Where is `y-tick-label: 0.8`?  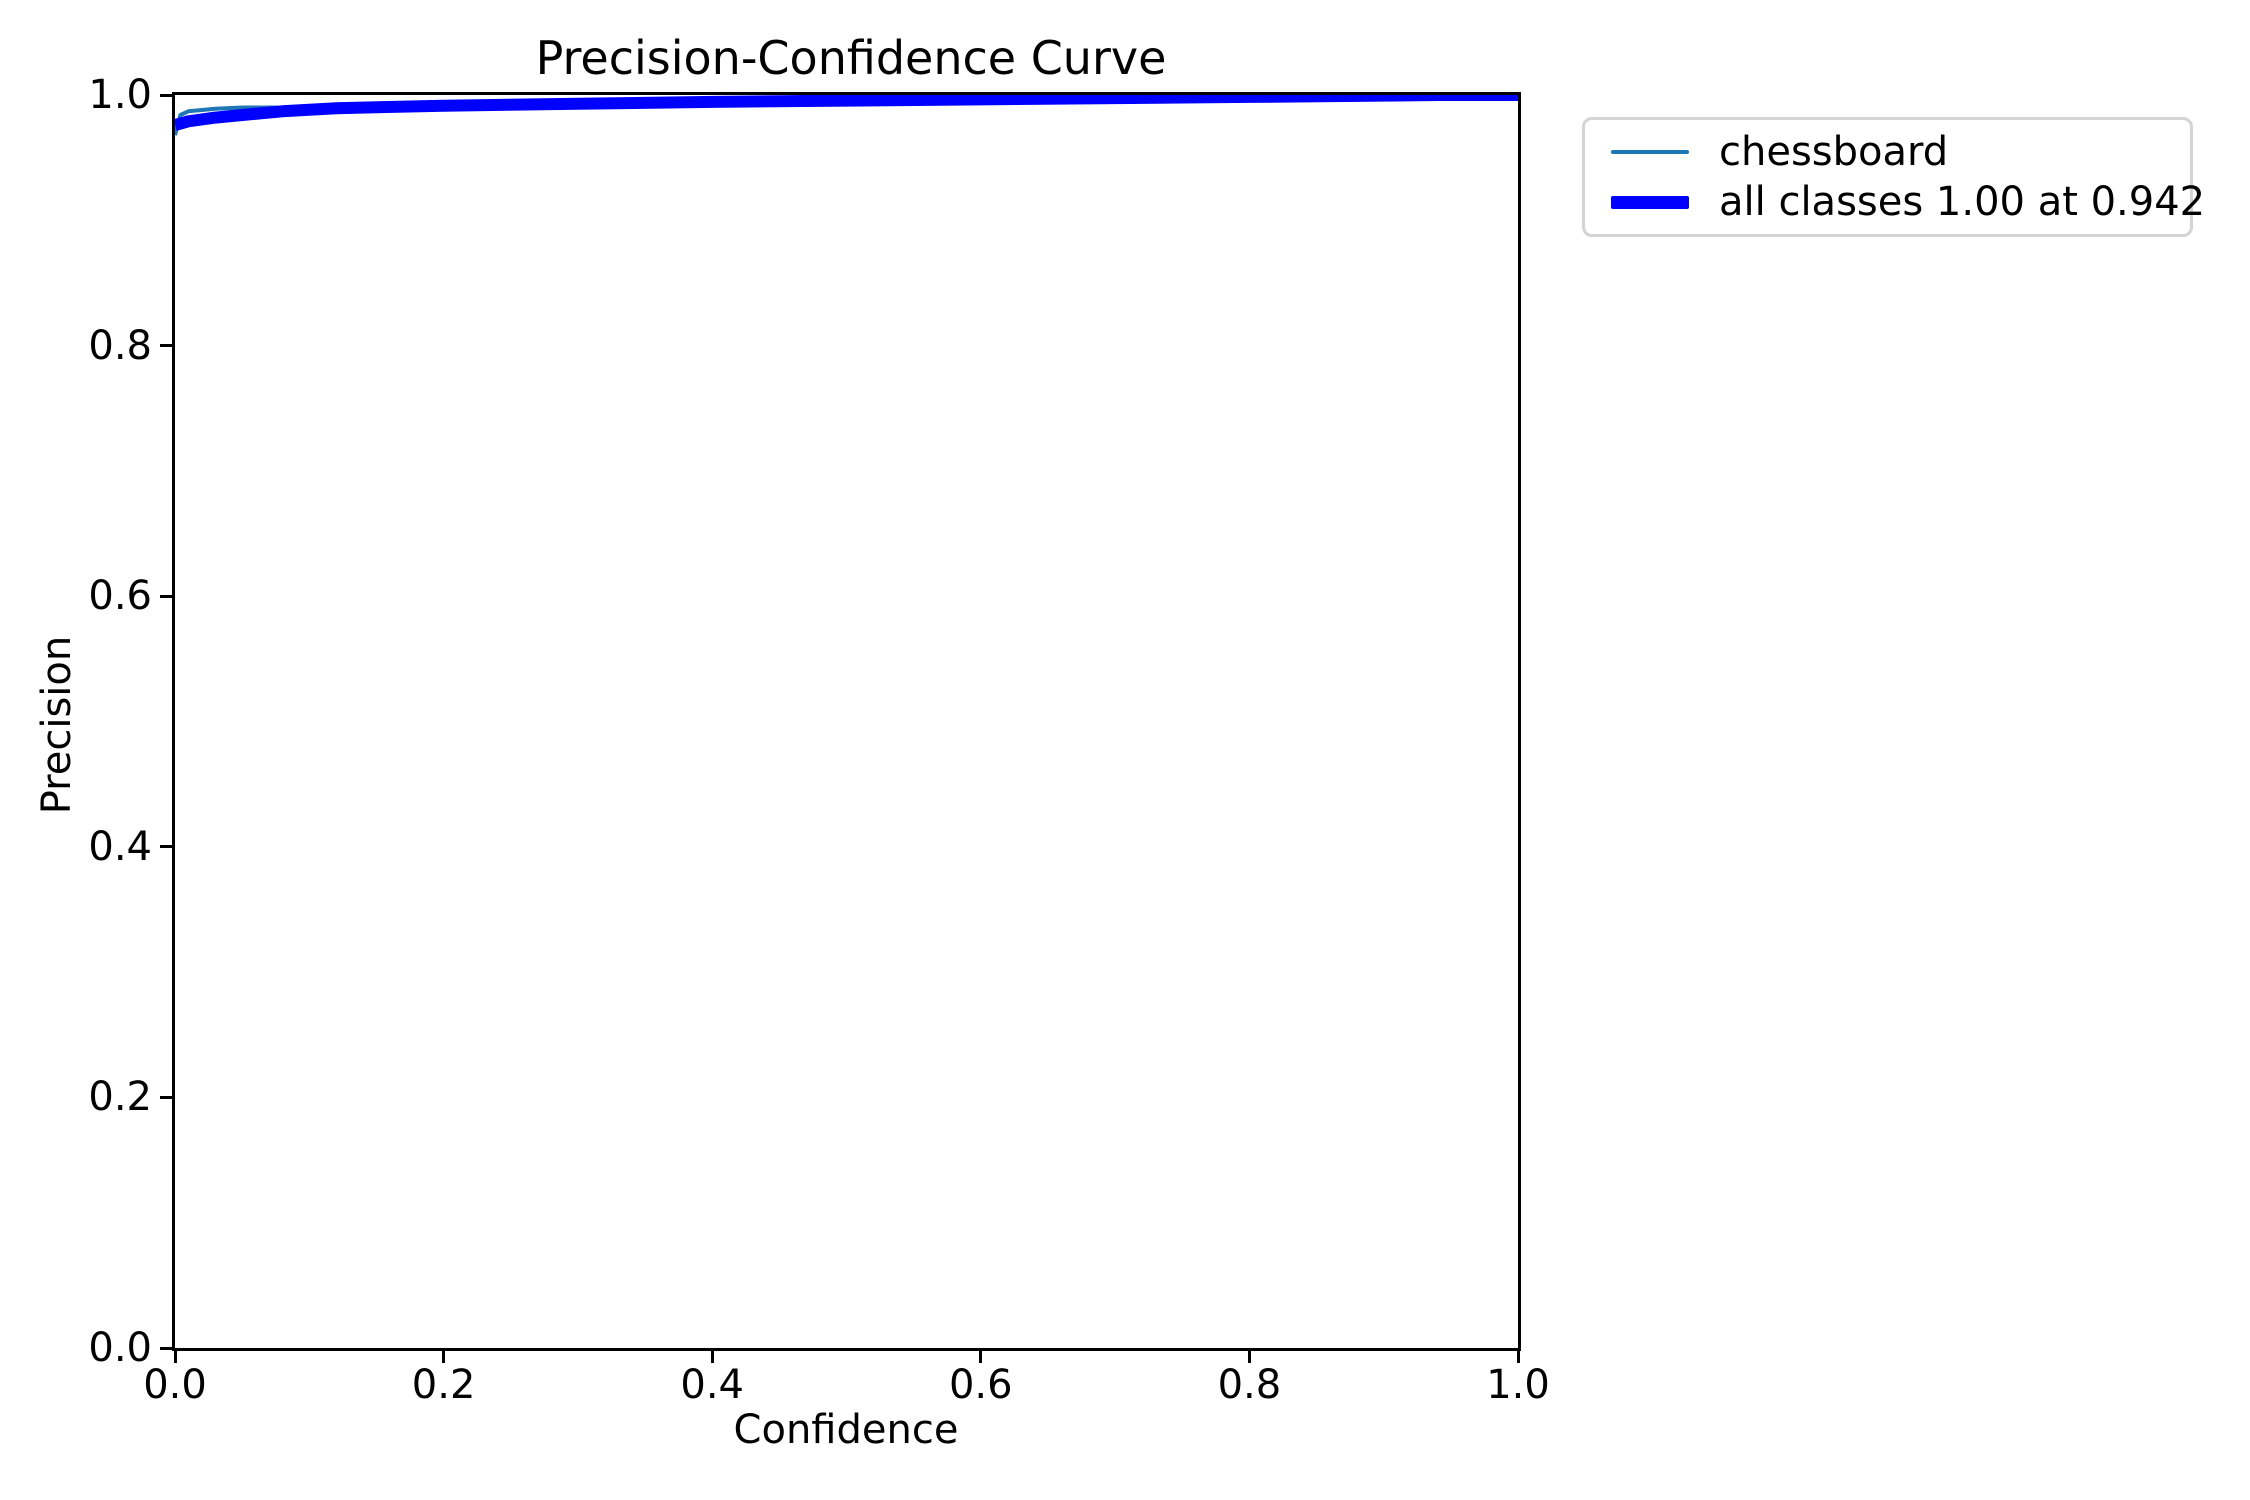 y-tick-label: 0.8 is located at coordinates (120, 345).